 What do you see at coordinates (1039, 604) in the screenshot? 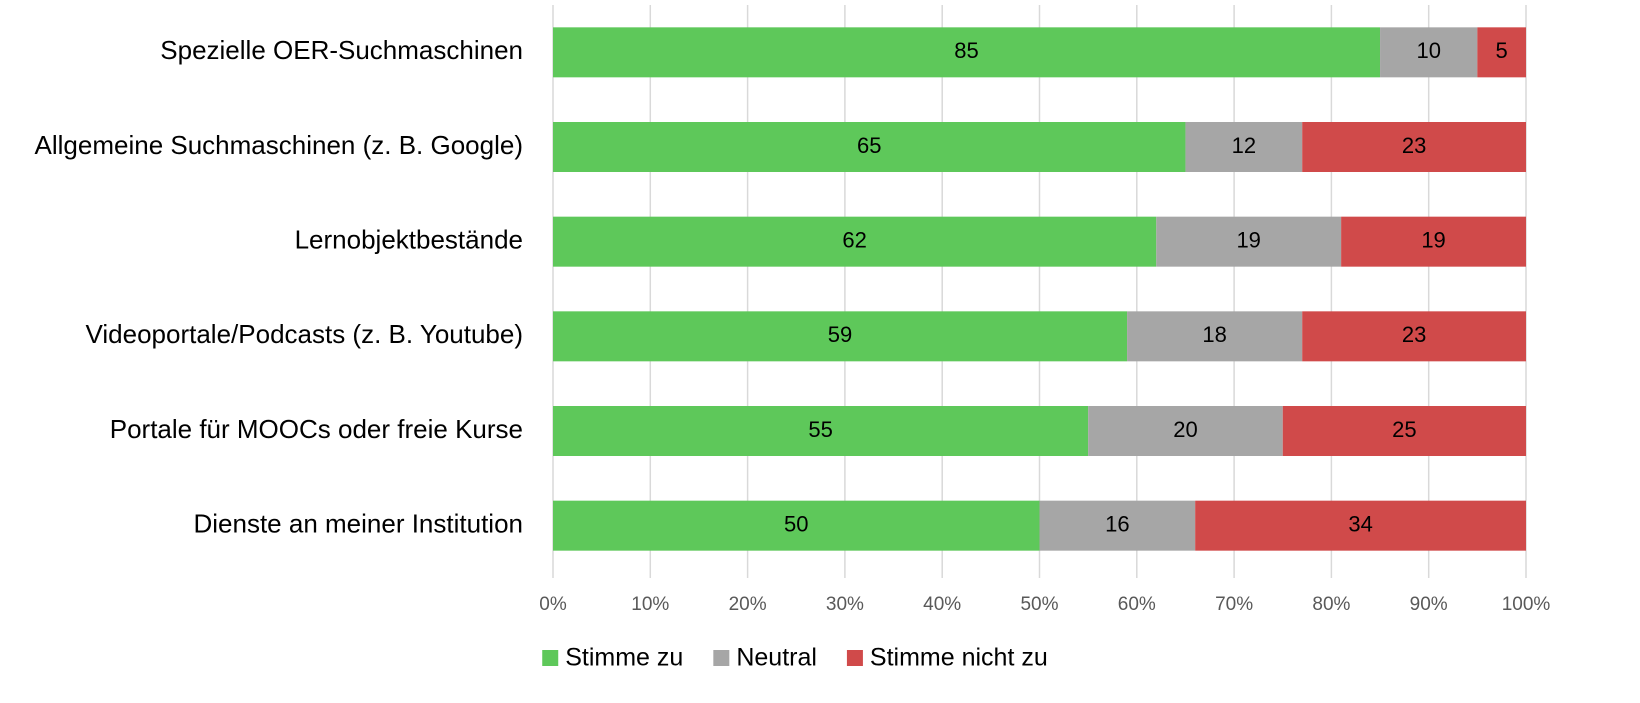
I see `x-tick-label: 50%` at bounding box center [1039, 604].